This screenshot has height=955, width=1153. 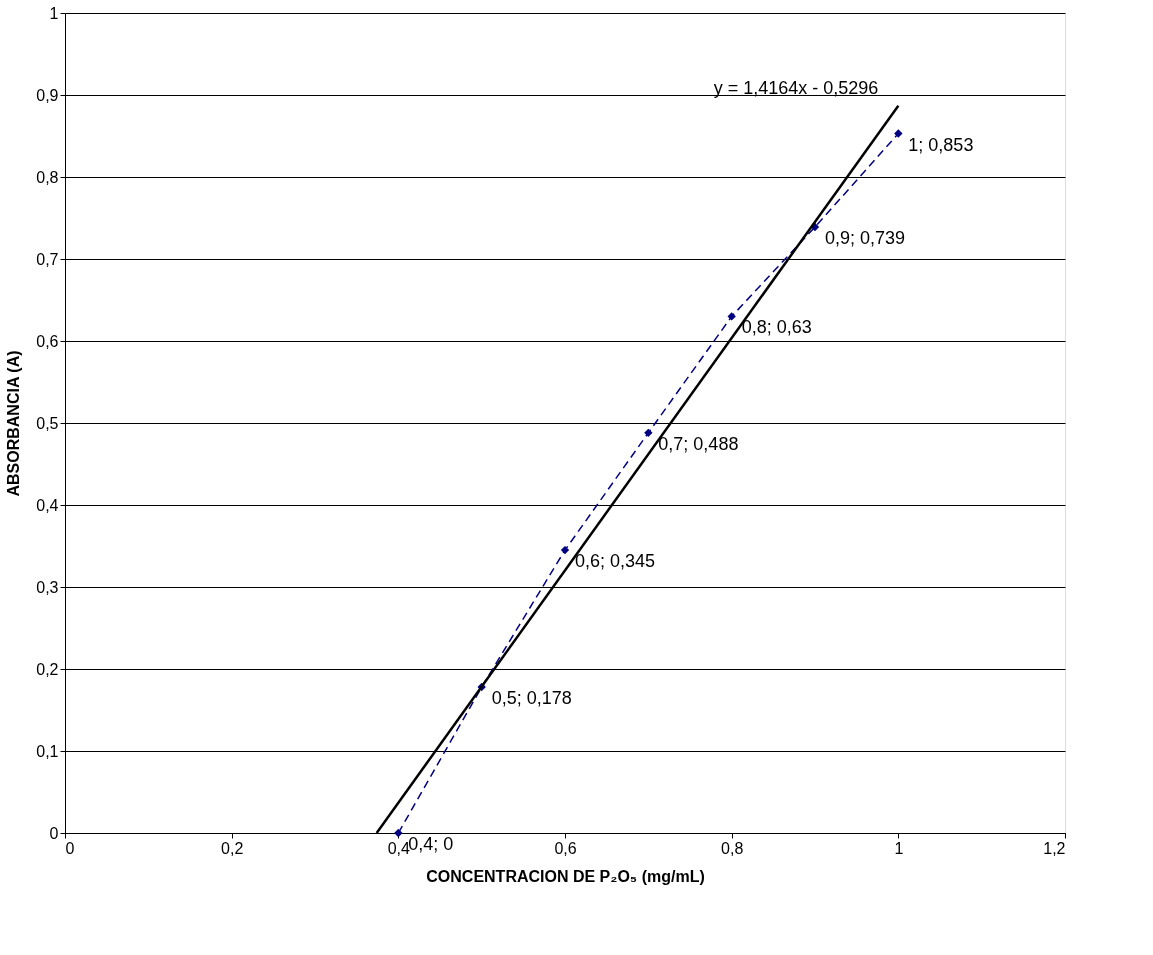 What do you see at coordinates (796, 87) in the screenshot?
I see `annotation: y = 1,4164x - 0,5296` at bounding box center [796, 87].